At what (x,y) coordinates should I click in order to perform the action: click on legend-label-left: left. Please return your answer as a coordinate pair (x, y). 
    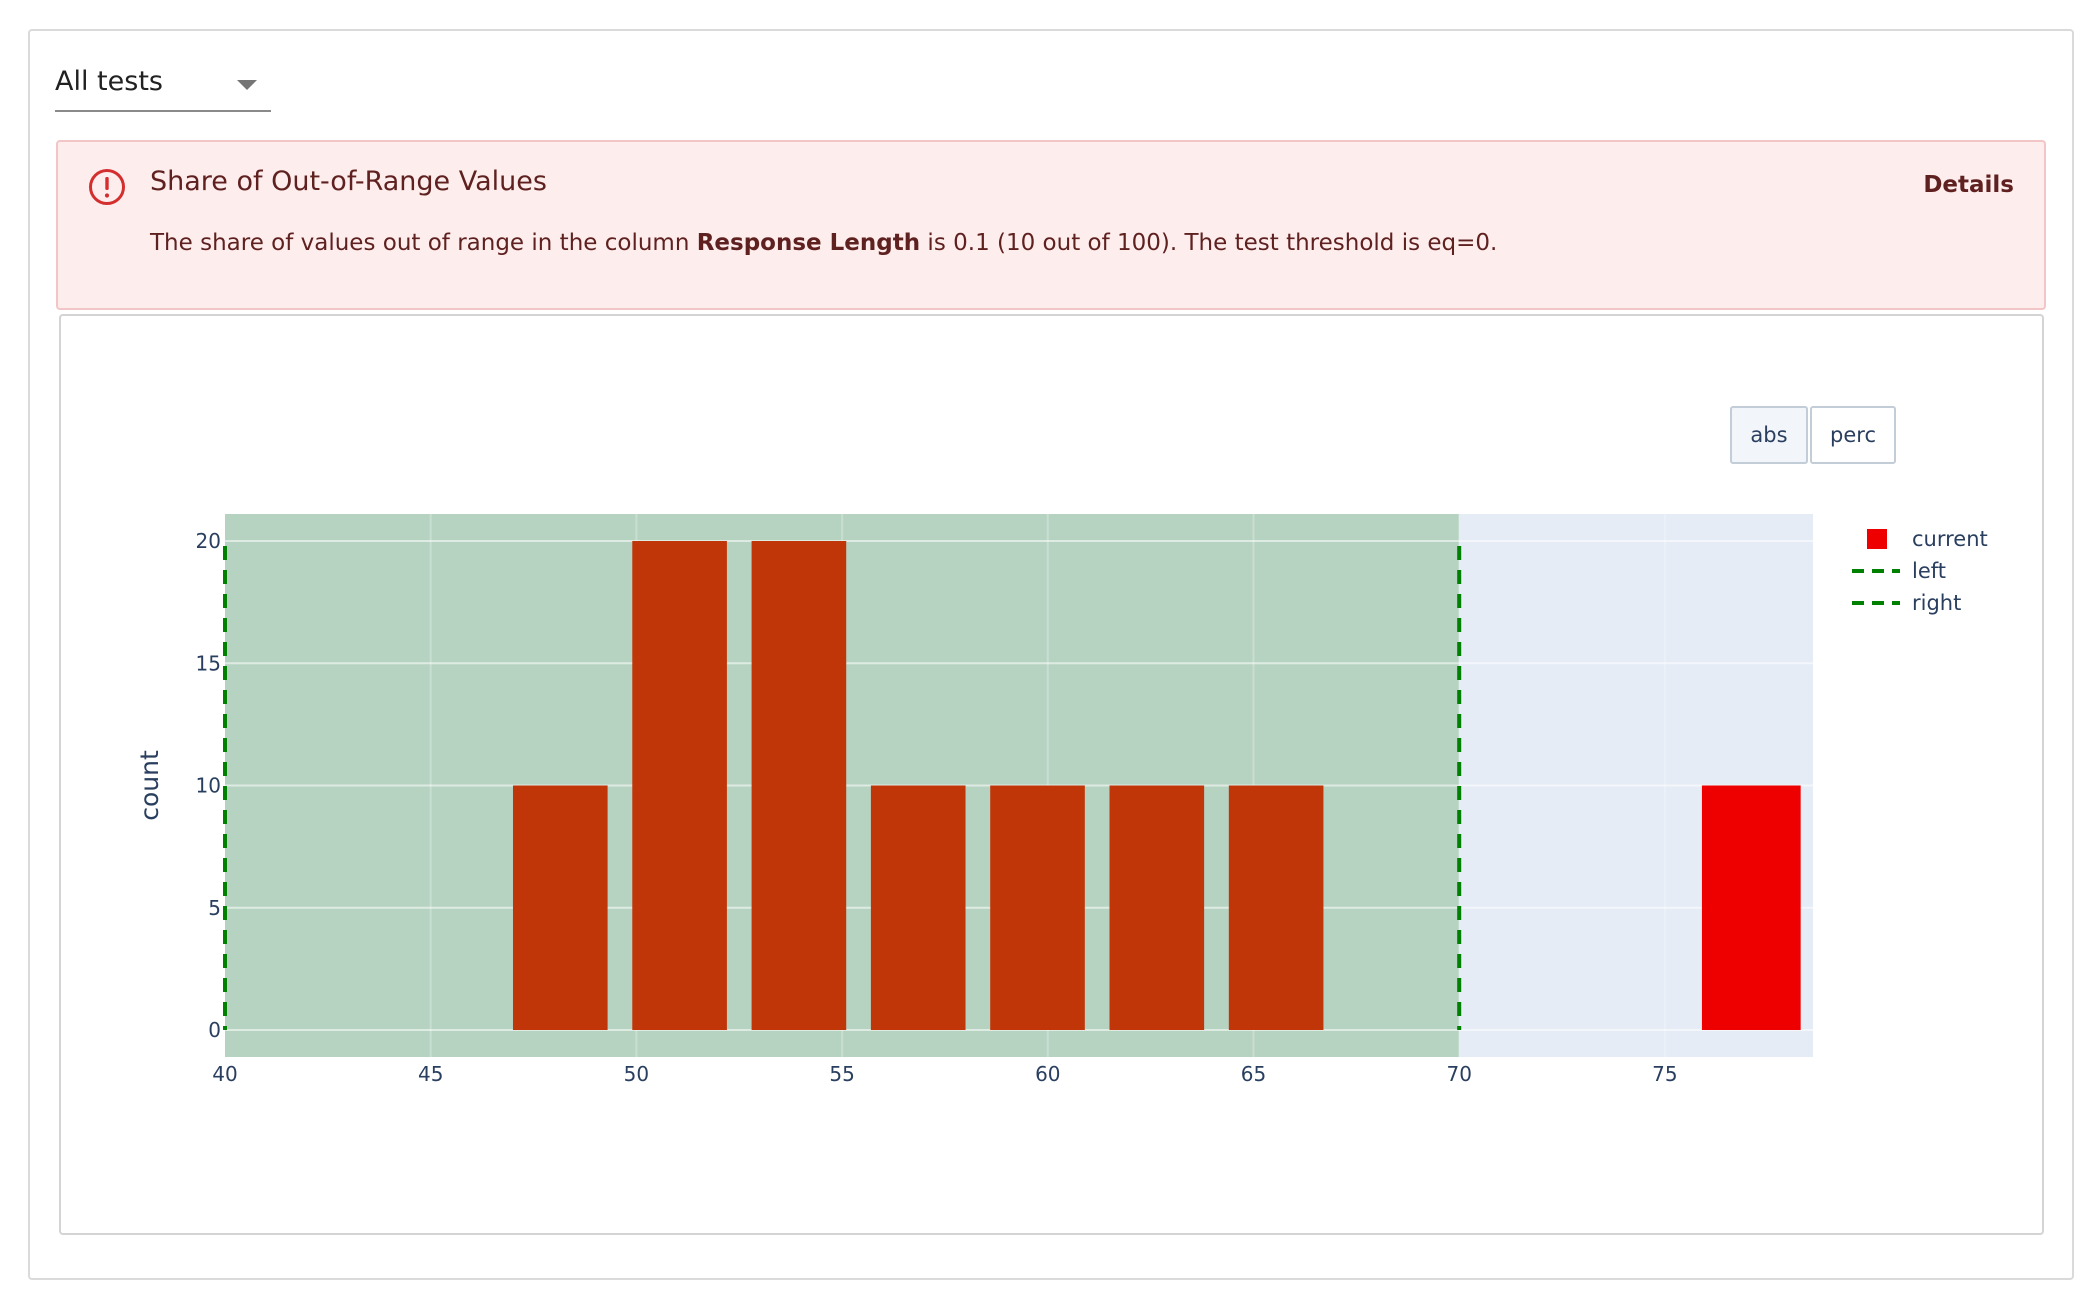
    Looking at the image, I should click on (1929, 571).